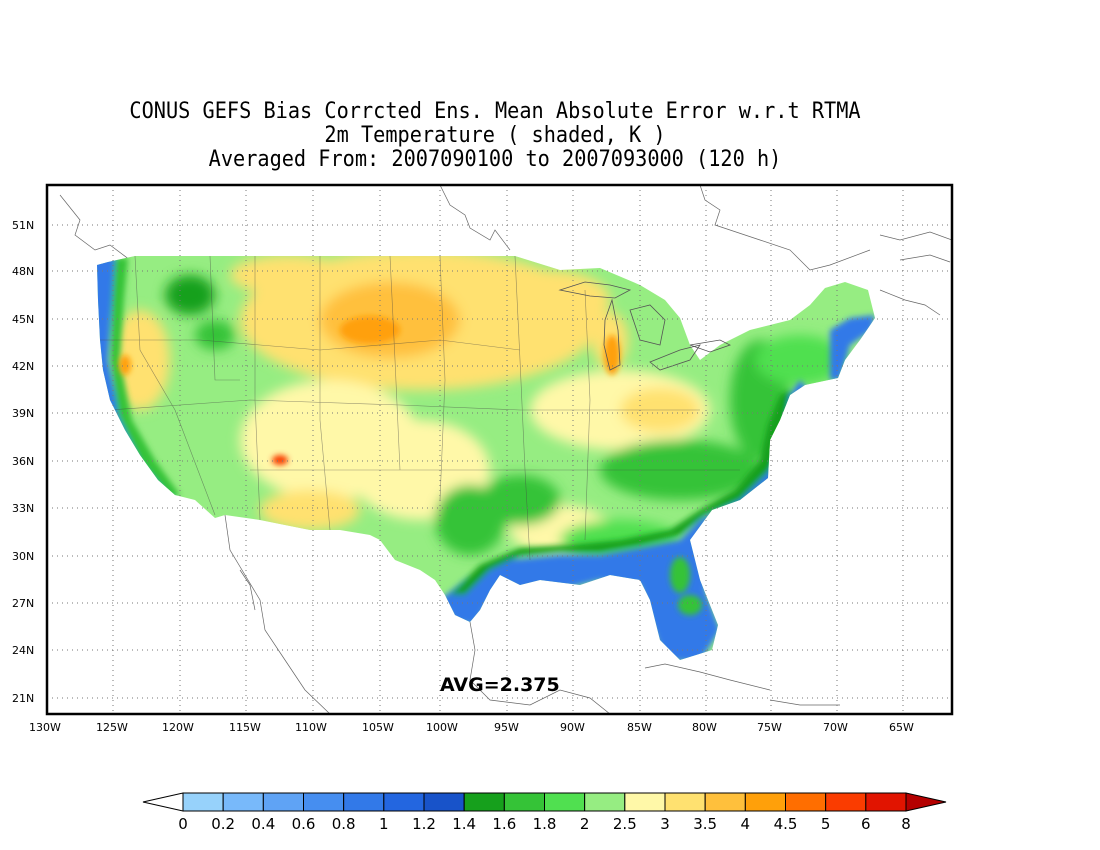 The width and height of the screenshot is (1100, 850). I want to click on colorbar-label: 0.8, so click(344, 824).